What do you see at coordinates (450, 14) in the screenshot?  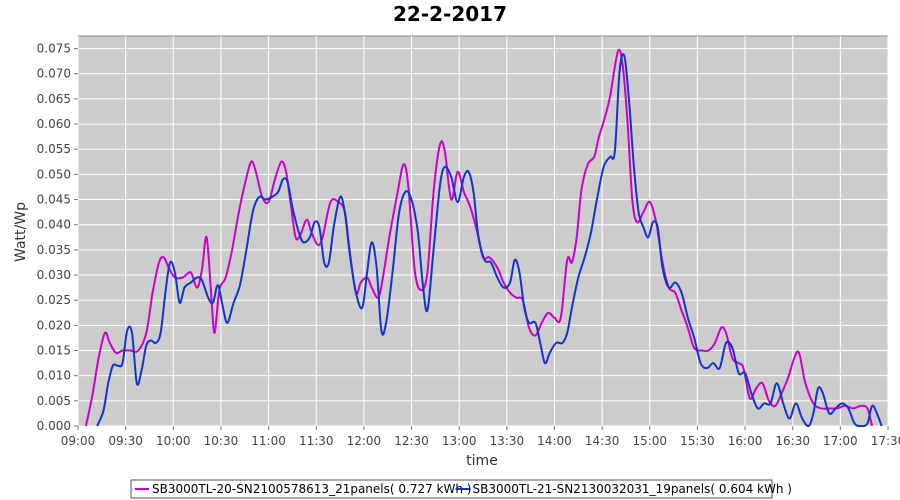 I see `chart-title: 22-2-2017` at bounding box center [450, 14].